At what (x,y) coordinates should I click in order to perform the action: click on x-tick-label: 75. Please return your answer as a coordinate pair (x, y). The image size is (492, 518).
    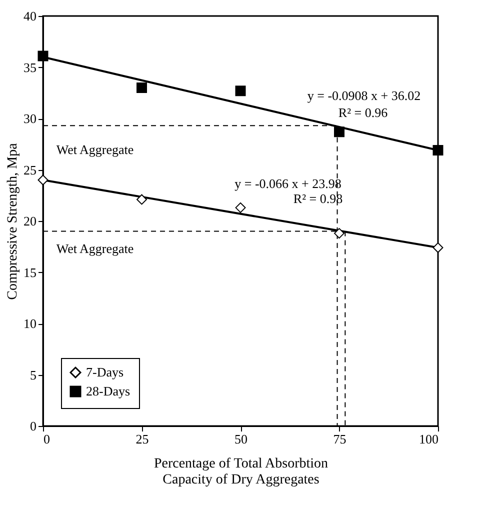
    Looking at the image, I should click on (339, 439).